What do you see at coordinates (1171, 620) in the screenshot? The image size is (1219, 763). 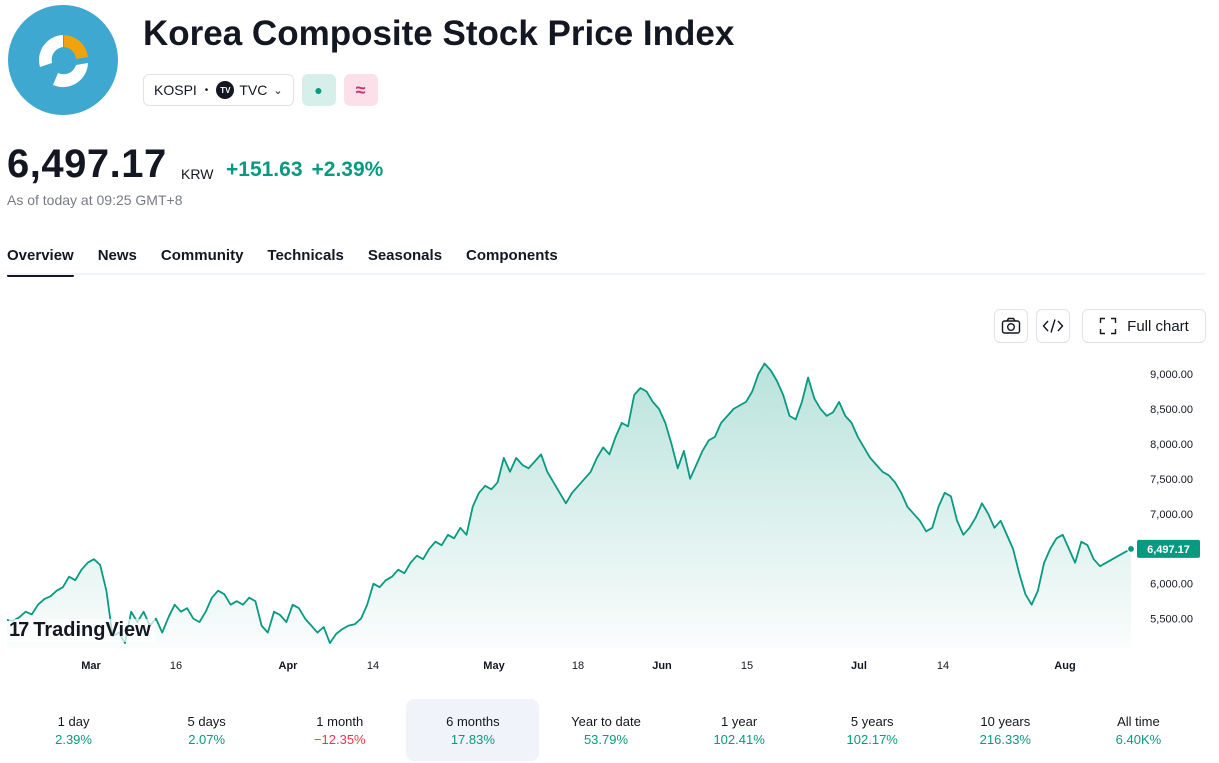 I see `y-tick-label: 5,500.00` at bounding box center [1171, 620].